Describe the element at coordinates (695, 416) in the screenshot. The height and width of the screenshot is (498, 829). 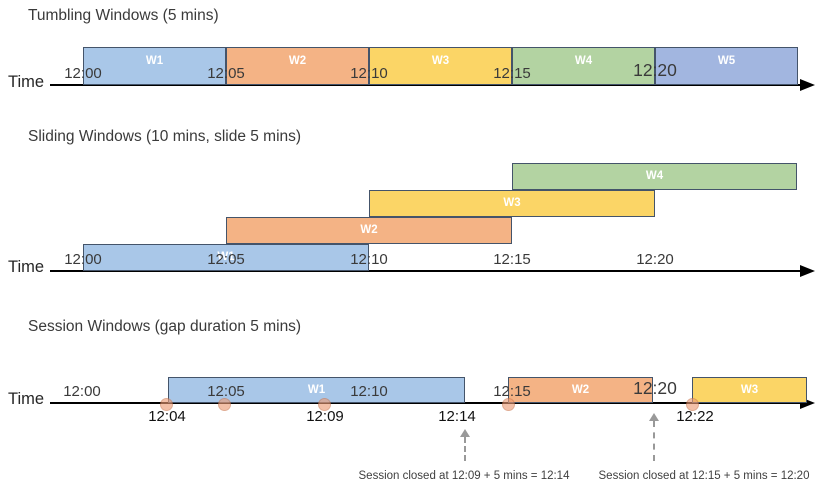
I see `event-time-label: 12:22` at that location.